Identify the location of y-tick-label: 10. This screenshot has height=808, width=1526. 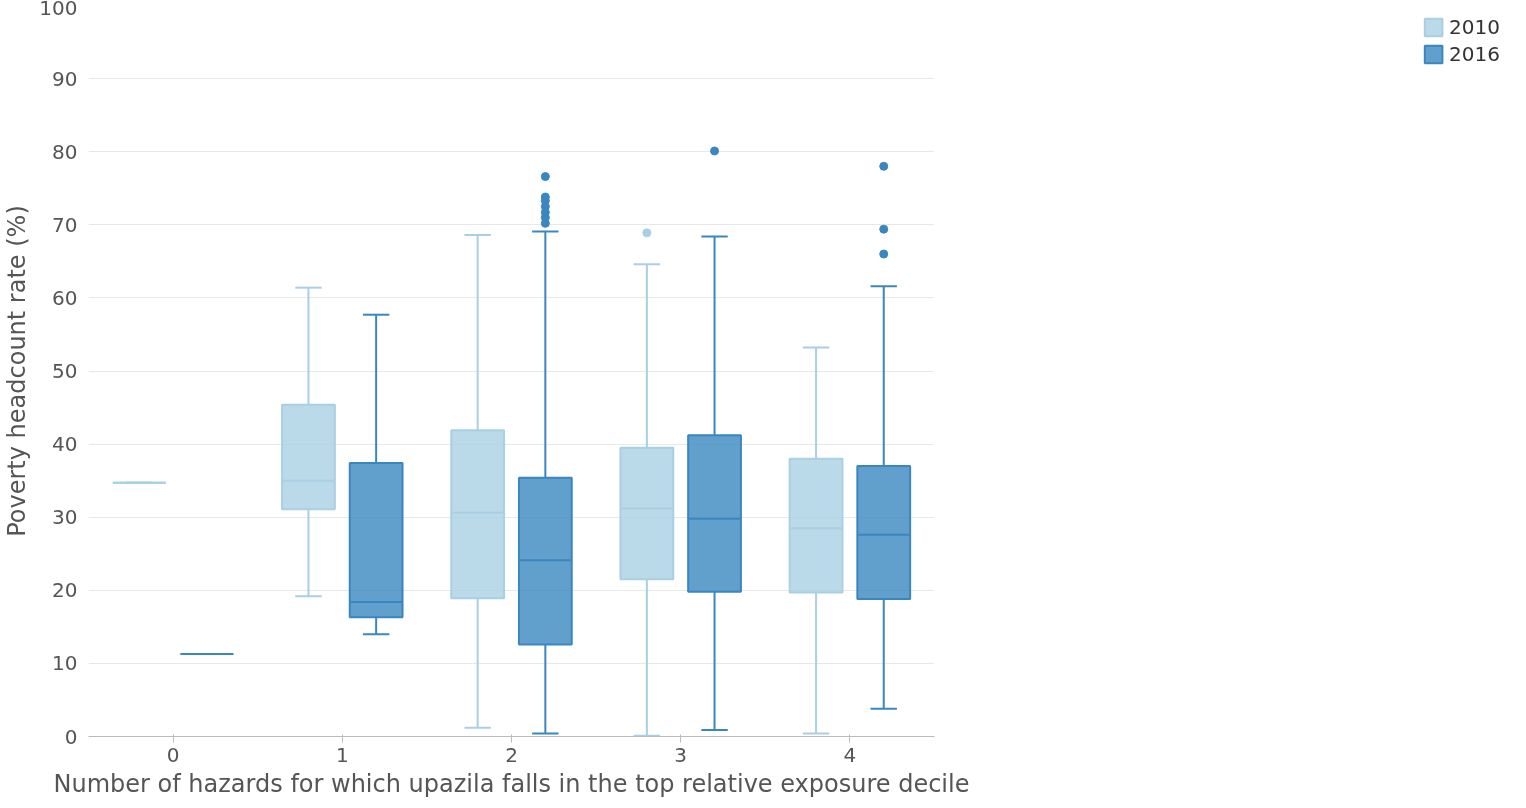
(65, 663).